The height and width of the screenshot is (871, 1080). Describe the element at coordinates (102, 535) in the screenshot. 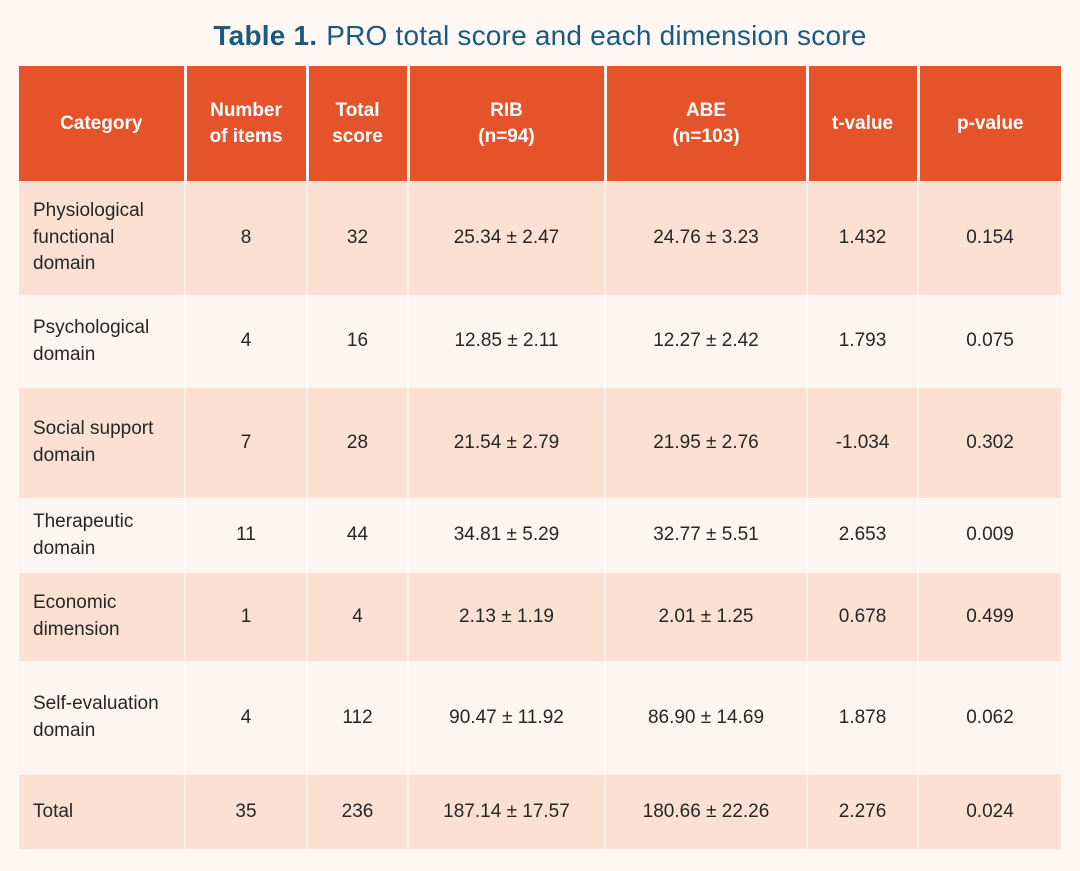

I see `cell-category: Therapeutic domain` at that location.